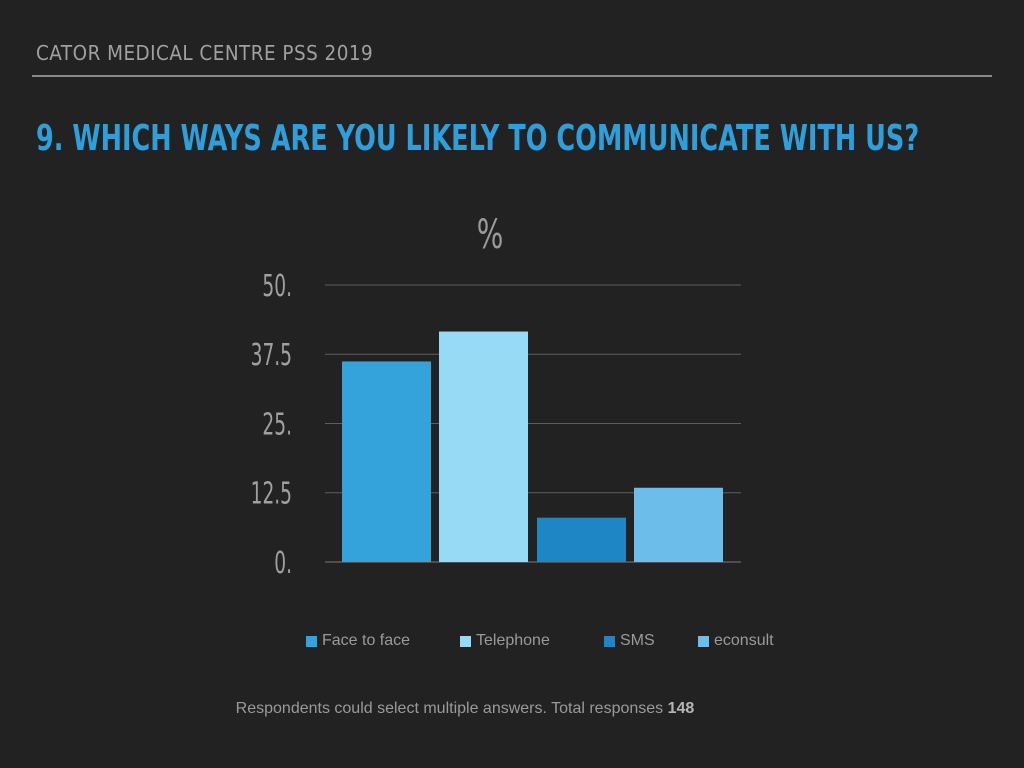  I want to click on legend-item: econsult, so click(736, 641).